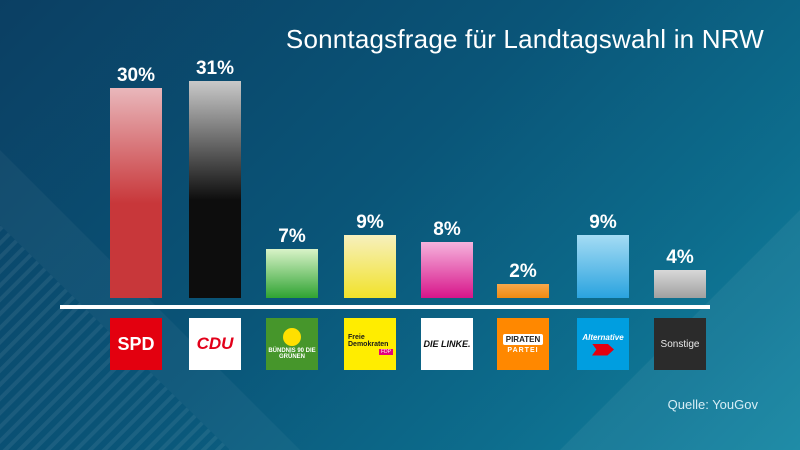  I want to click on bar-value-label-gruene: 7%, so click(292, 236).